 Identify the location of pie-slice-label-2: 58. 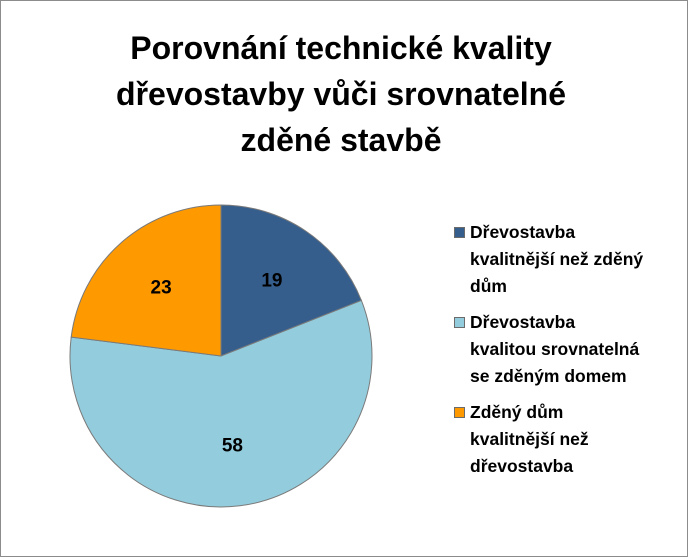
(232, 445).